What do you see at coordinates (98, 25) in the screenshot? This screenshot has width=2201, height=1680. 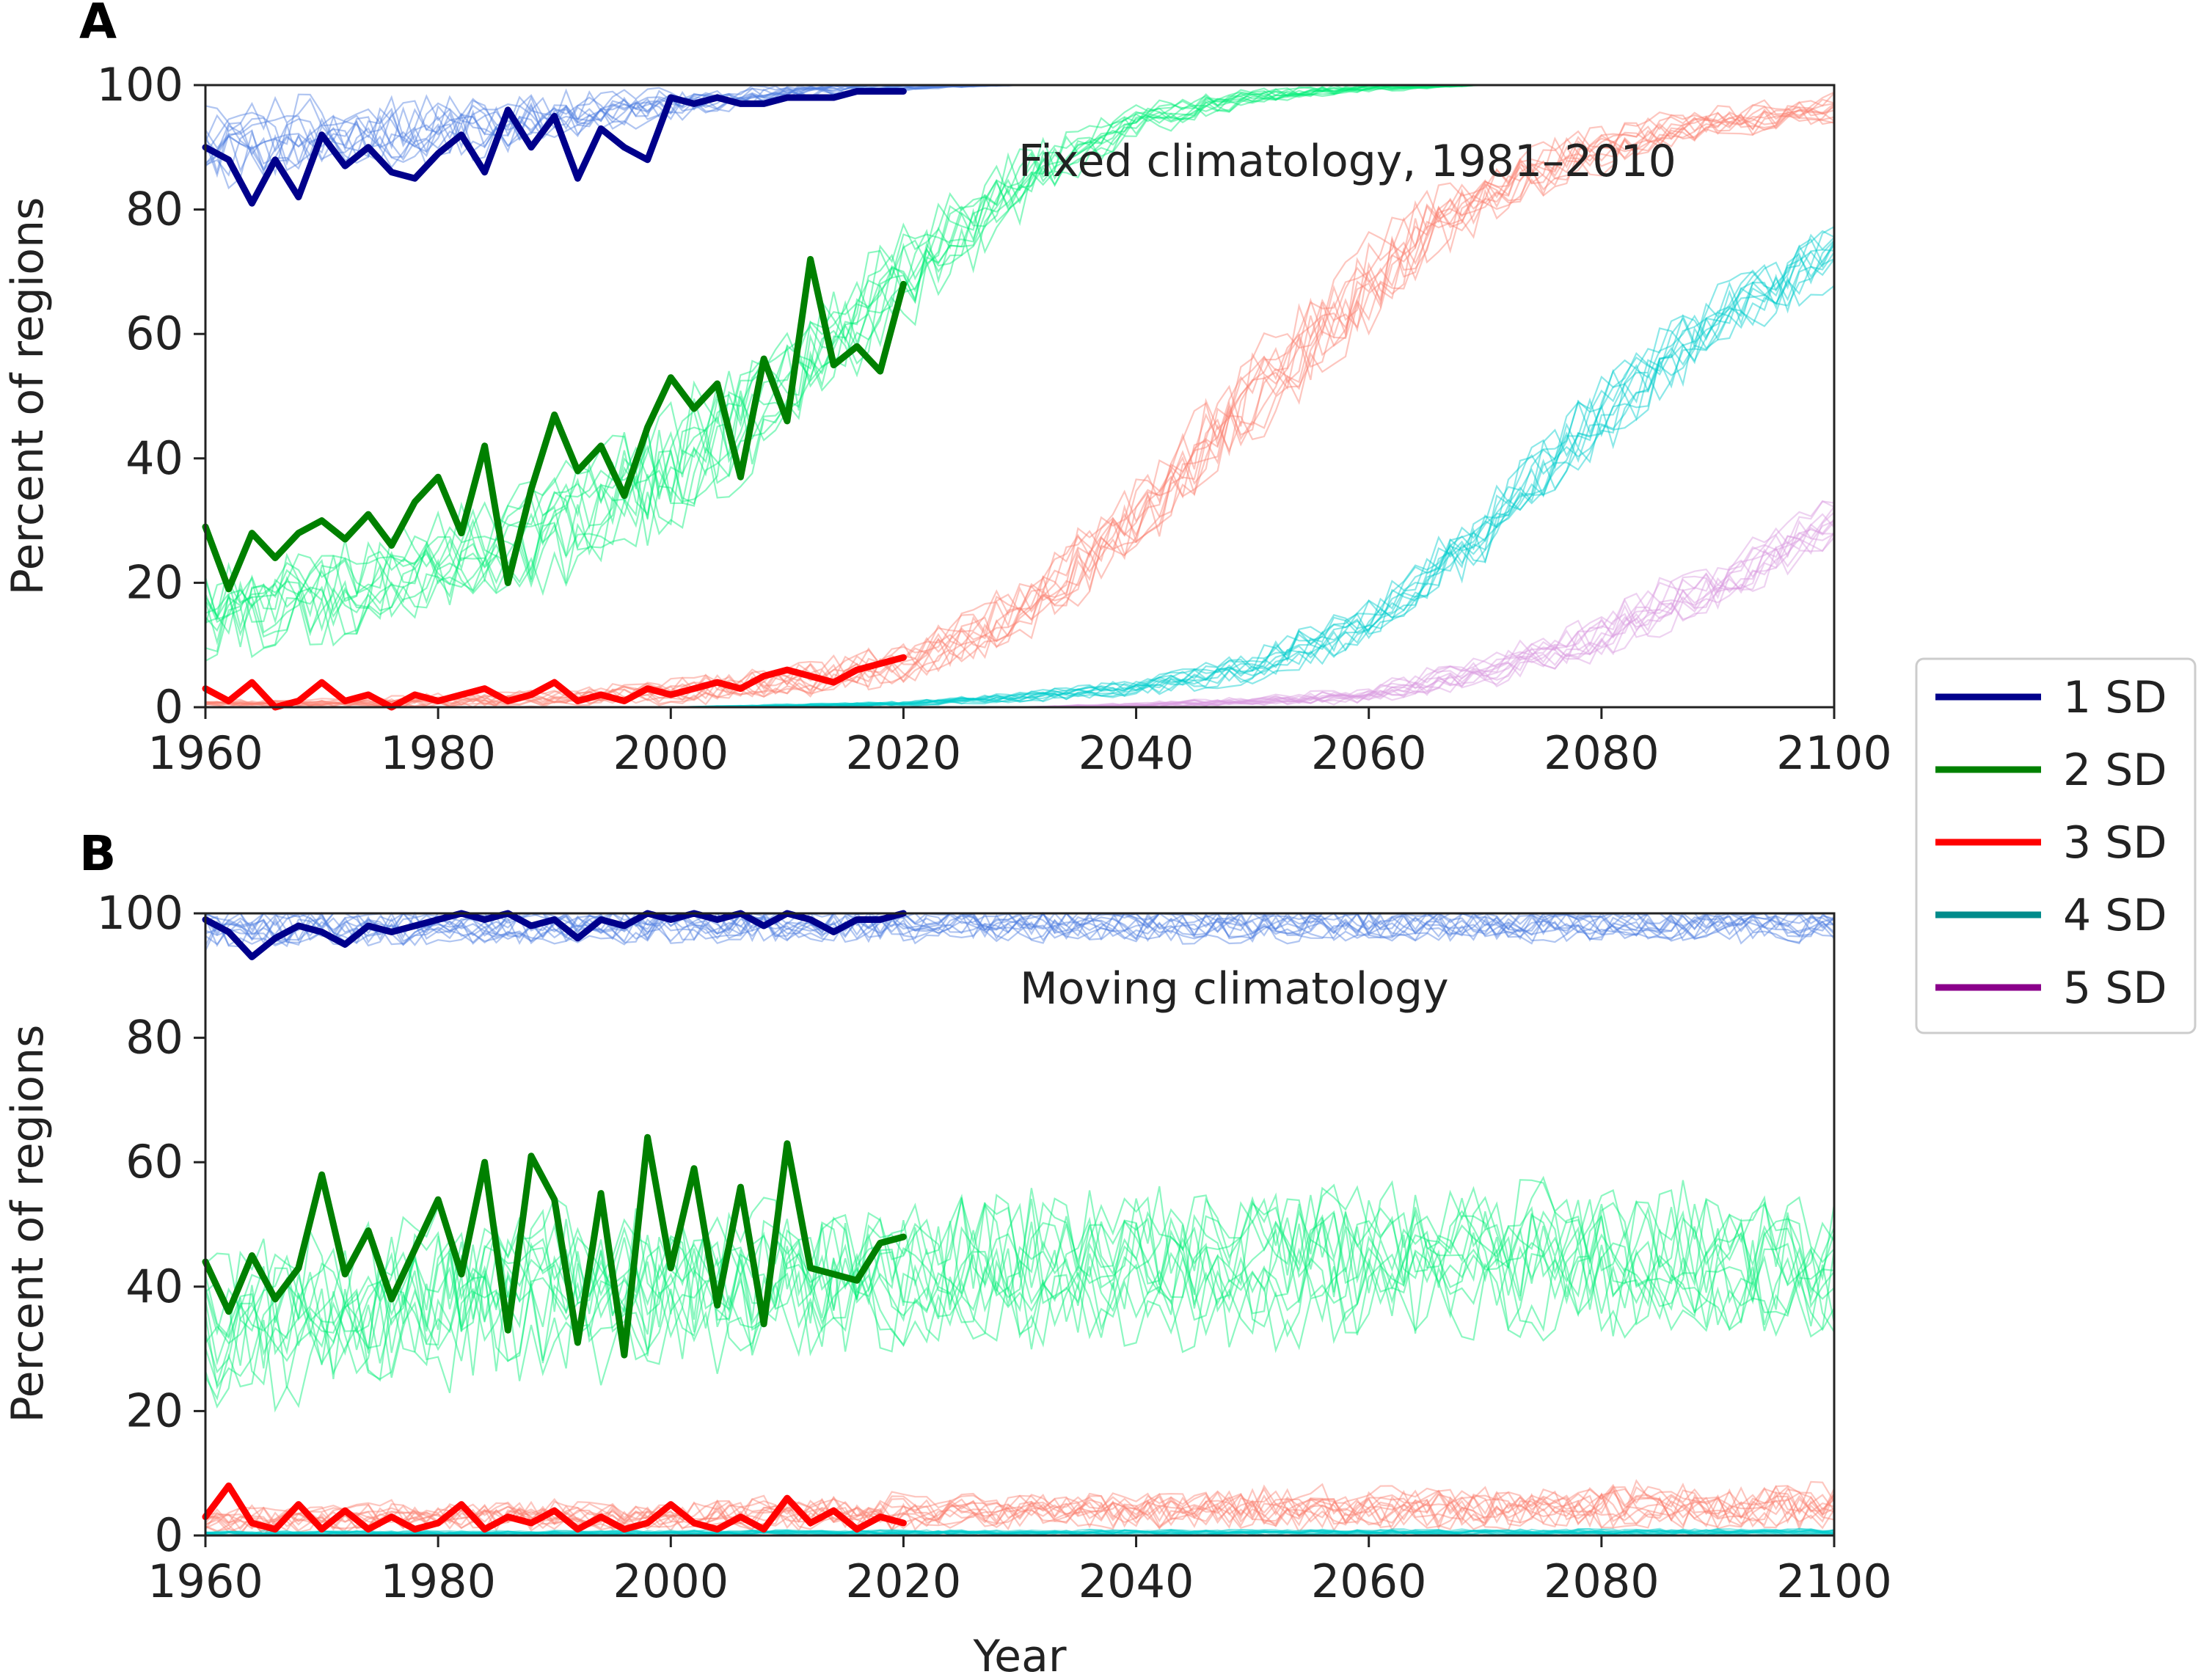 I see `panel-a-letter: A` at bounding box center [98, 25].